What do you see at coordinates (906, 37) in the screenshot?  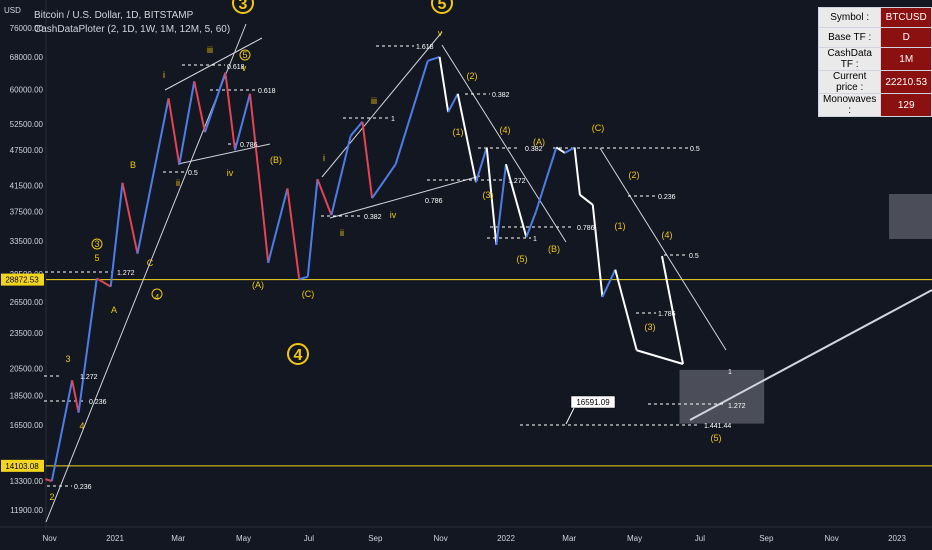 I see `info-value: D` at bounding box center [906, 37].